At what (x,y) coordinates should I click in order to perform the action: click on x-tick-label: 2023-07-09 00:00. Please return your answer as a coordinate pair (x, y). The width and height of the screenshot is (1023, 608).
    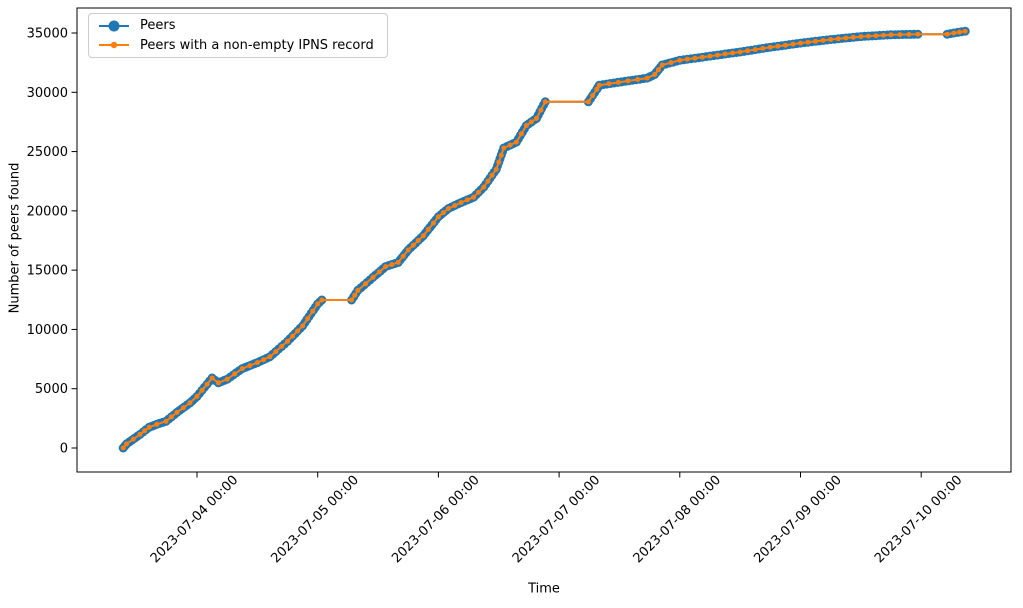
    Looking at the image, I should click on (797, 519).